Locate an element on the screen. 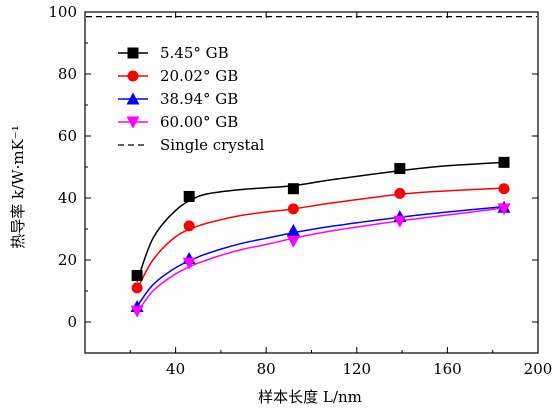 The width and height of the screenshot is (560, 414). x-tick-label: 80 is located at coordinates (266, 369).